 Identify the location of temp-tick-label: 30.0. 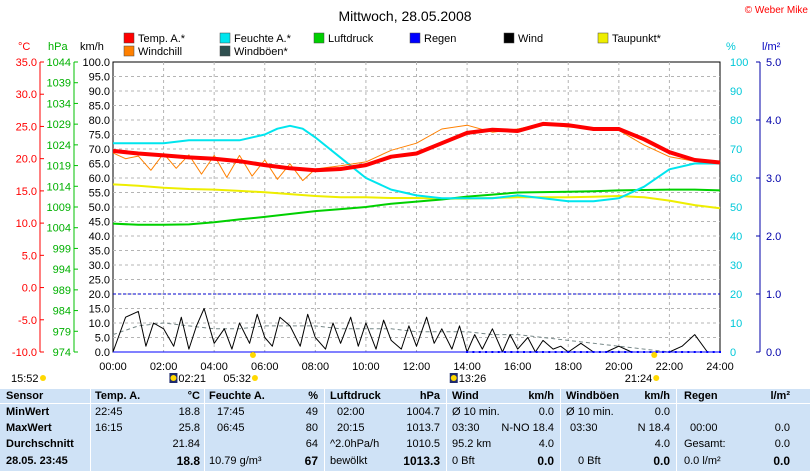
(26, 95).